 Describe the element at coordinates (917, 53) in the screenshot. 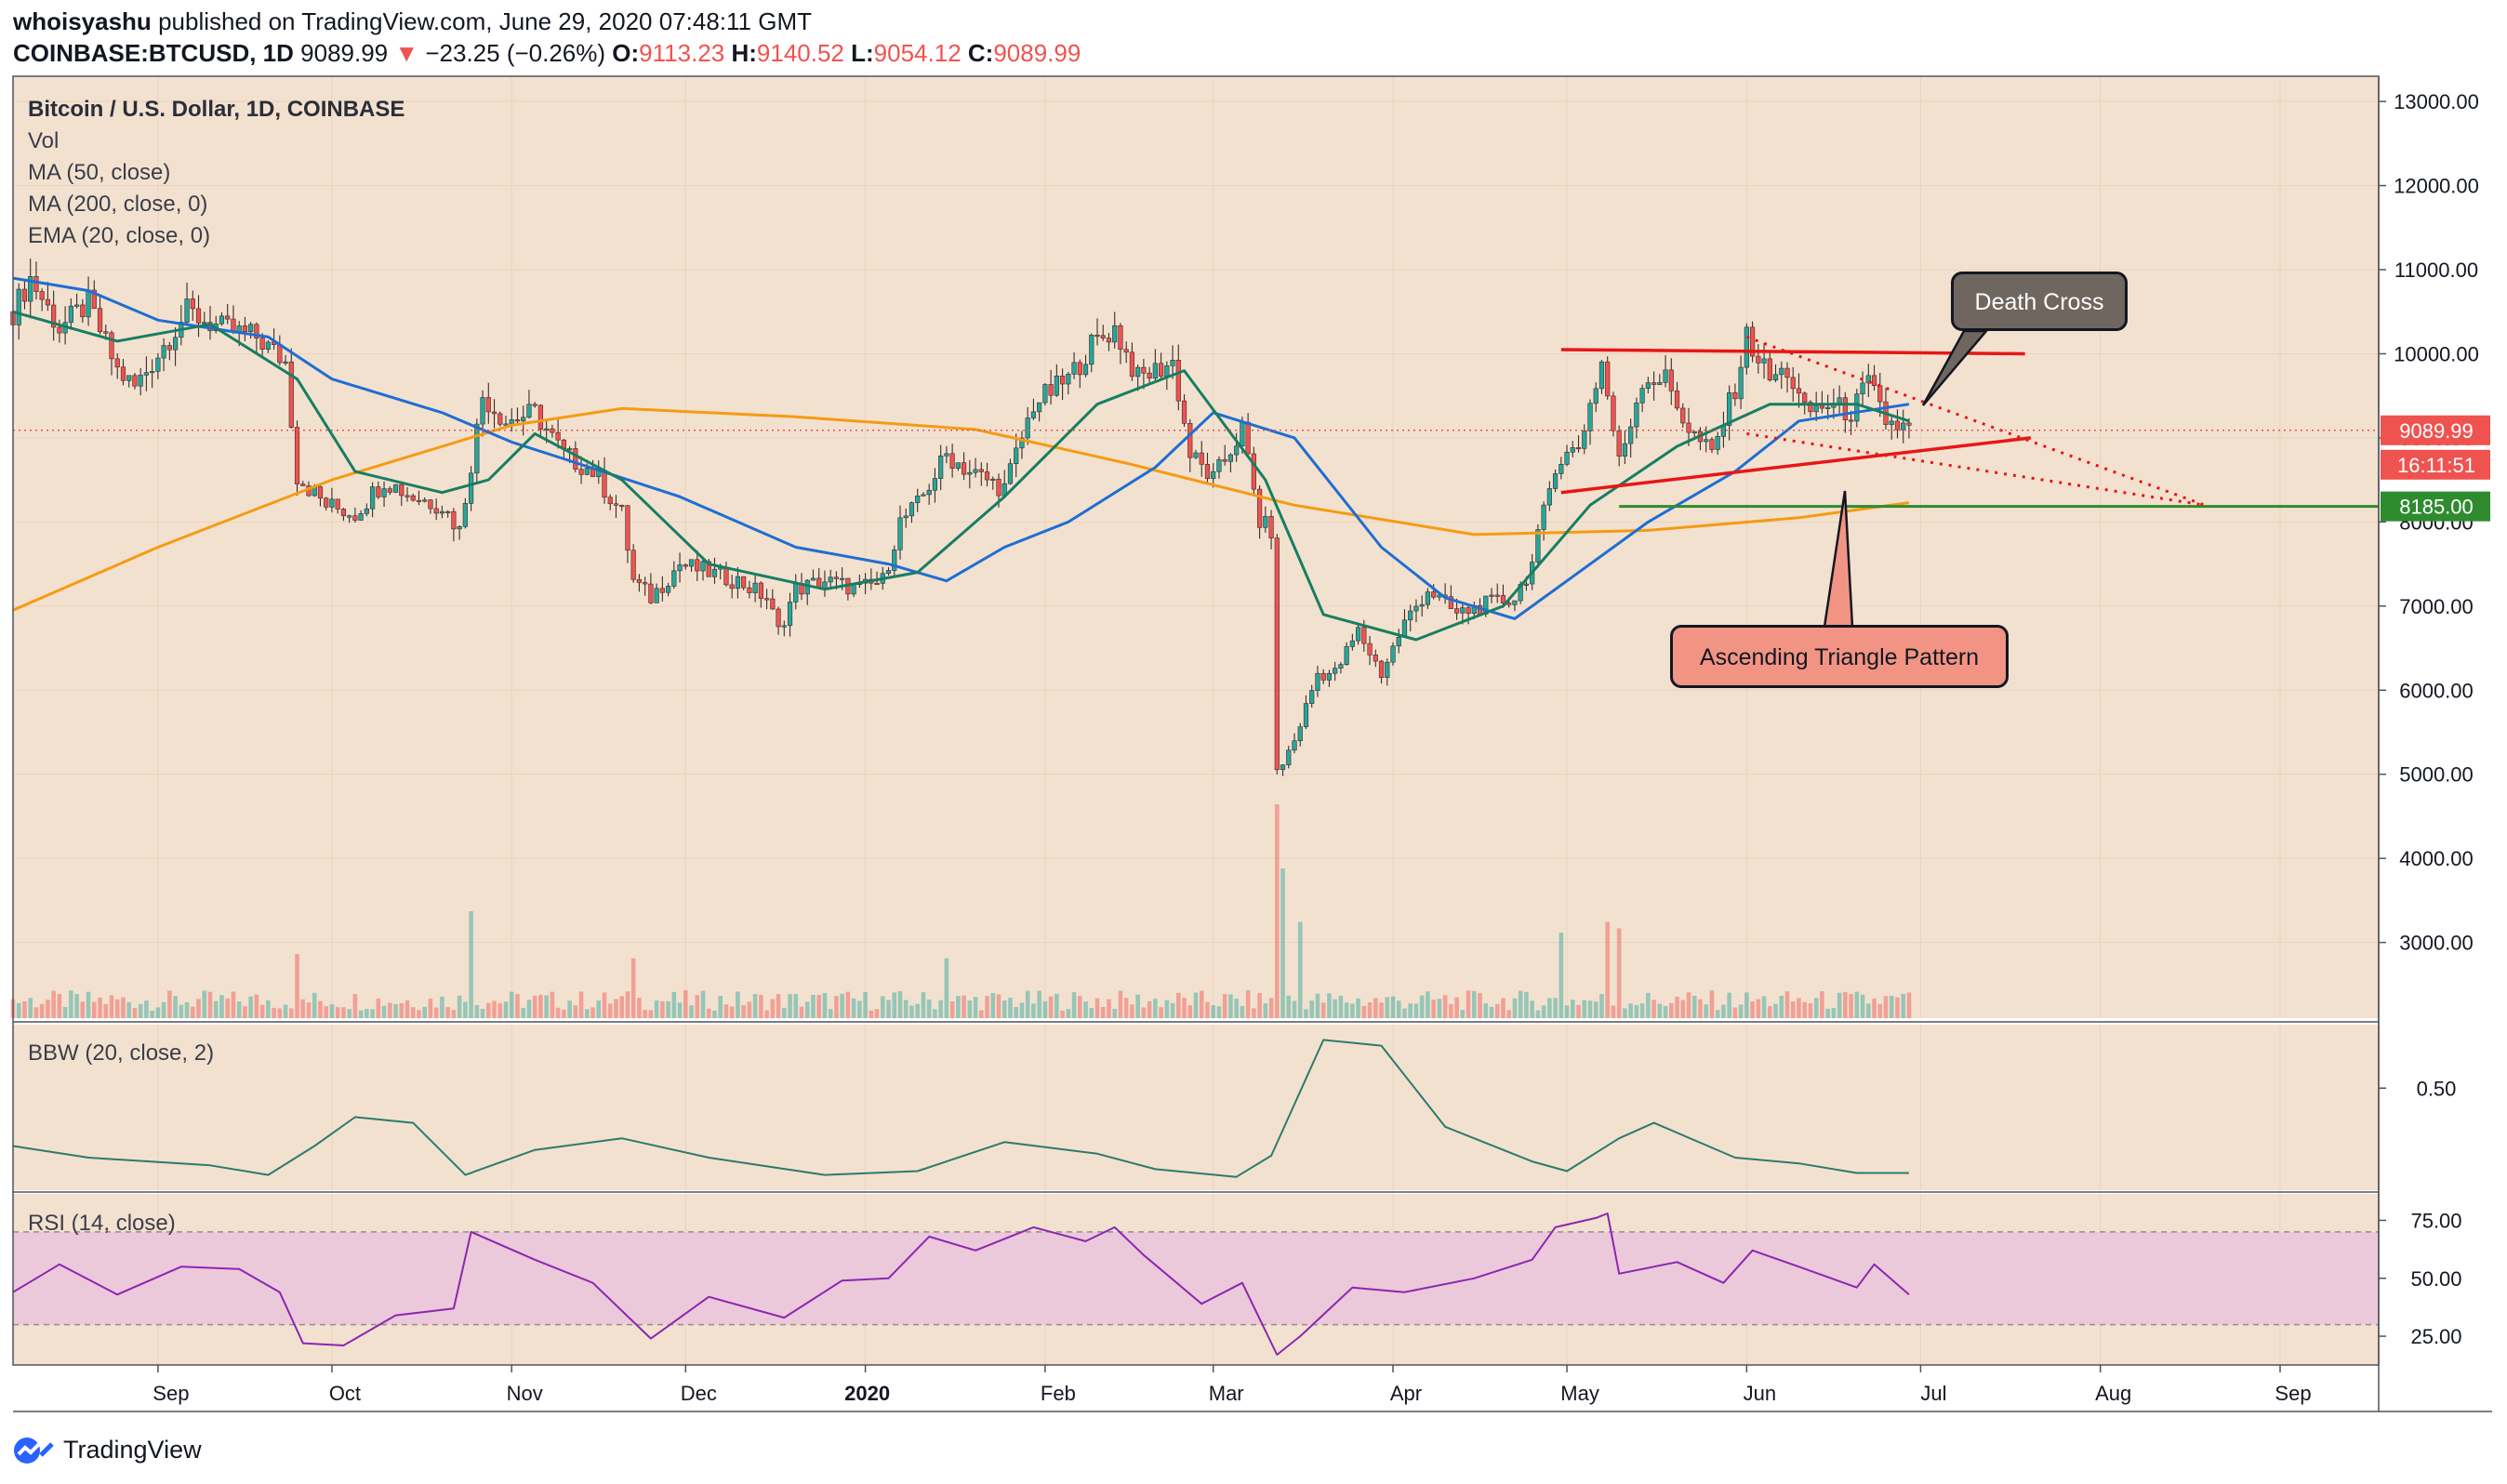

I see `low-value: 9054.12` at that location.